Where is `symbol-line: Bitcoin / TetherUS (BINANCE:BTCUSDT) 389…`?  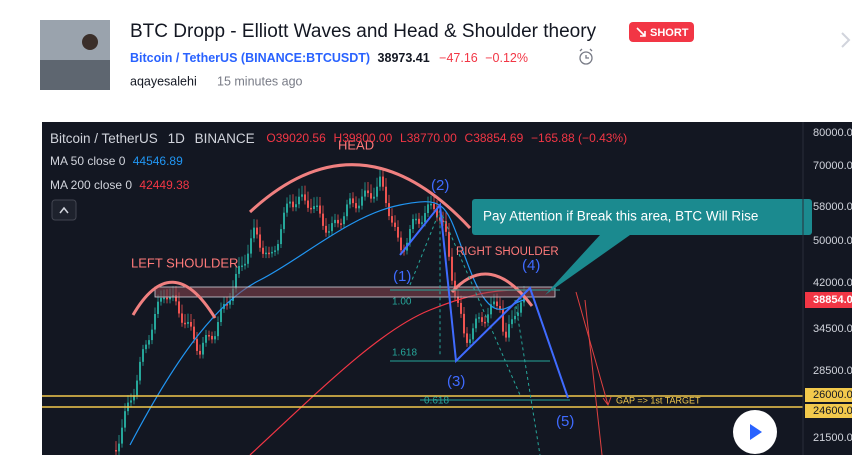
symbol-line: Bitcoin / TetherUS (BINANCE:BTCUSDT) 389… is located at coordinates (329, 58).